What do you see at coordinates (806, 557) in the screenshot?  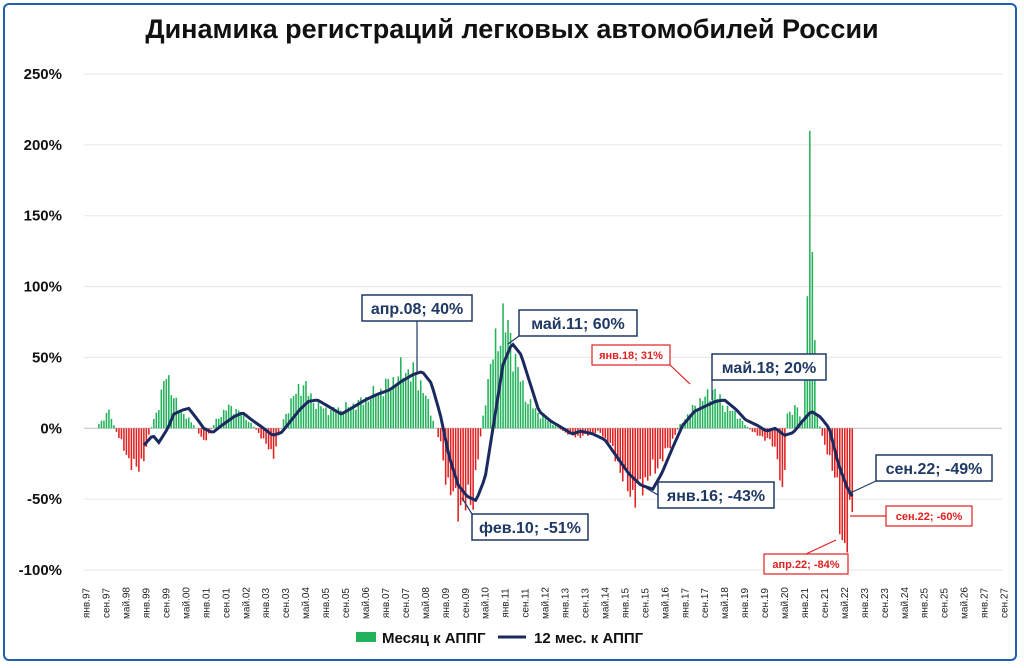 I see `callout-apr22_bar: апр.22; -84%` at bounding box center [806, 557].